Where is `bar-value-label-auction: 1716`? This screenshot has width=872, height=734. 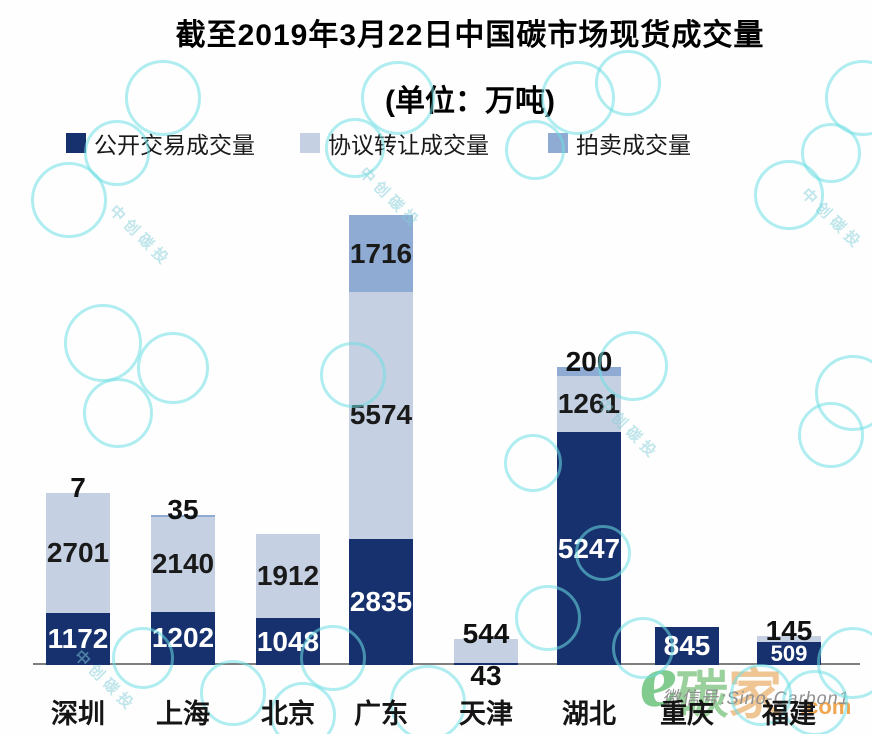 bar-value-label-auction: 1716 is located at coordinates (381, 253).